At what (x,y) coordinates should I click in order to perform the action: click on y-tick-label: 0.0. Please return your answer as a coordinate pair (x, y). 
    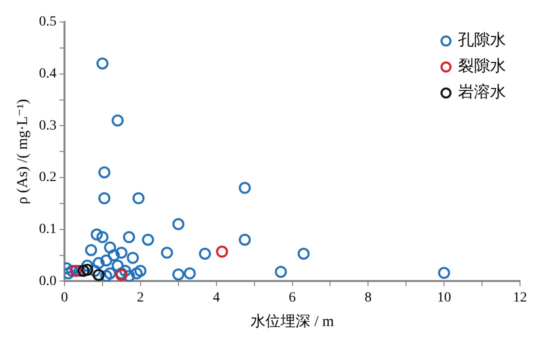
    Looking at the image, I should click on (47, 281).